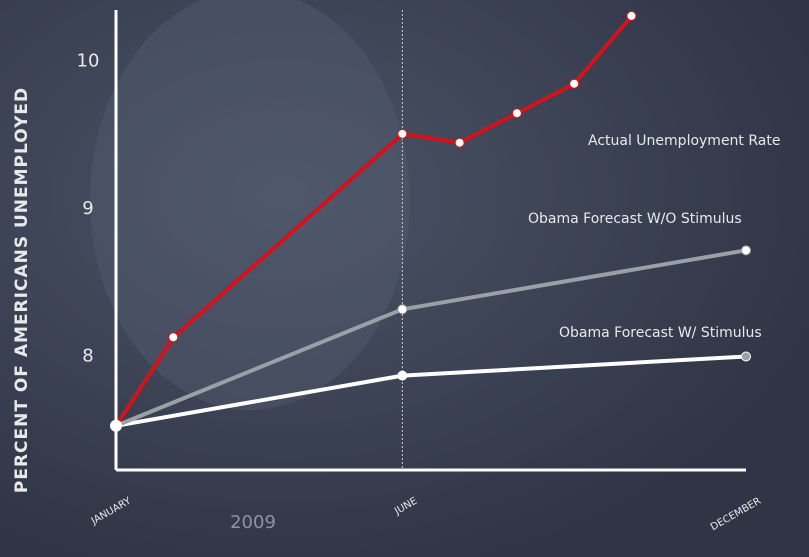  I want to click on series-label: Actual Unemployment Rate, so click(684, 141).